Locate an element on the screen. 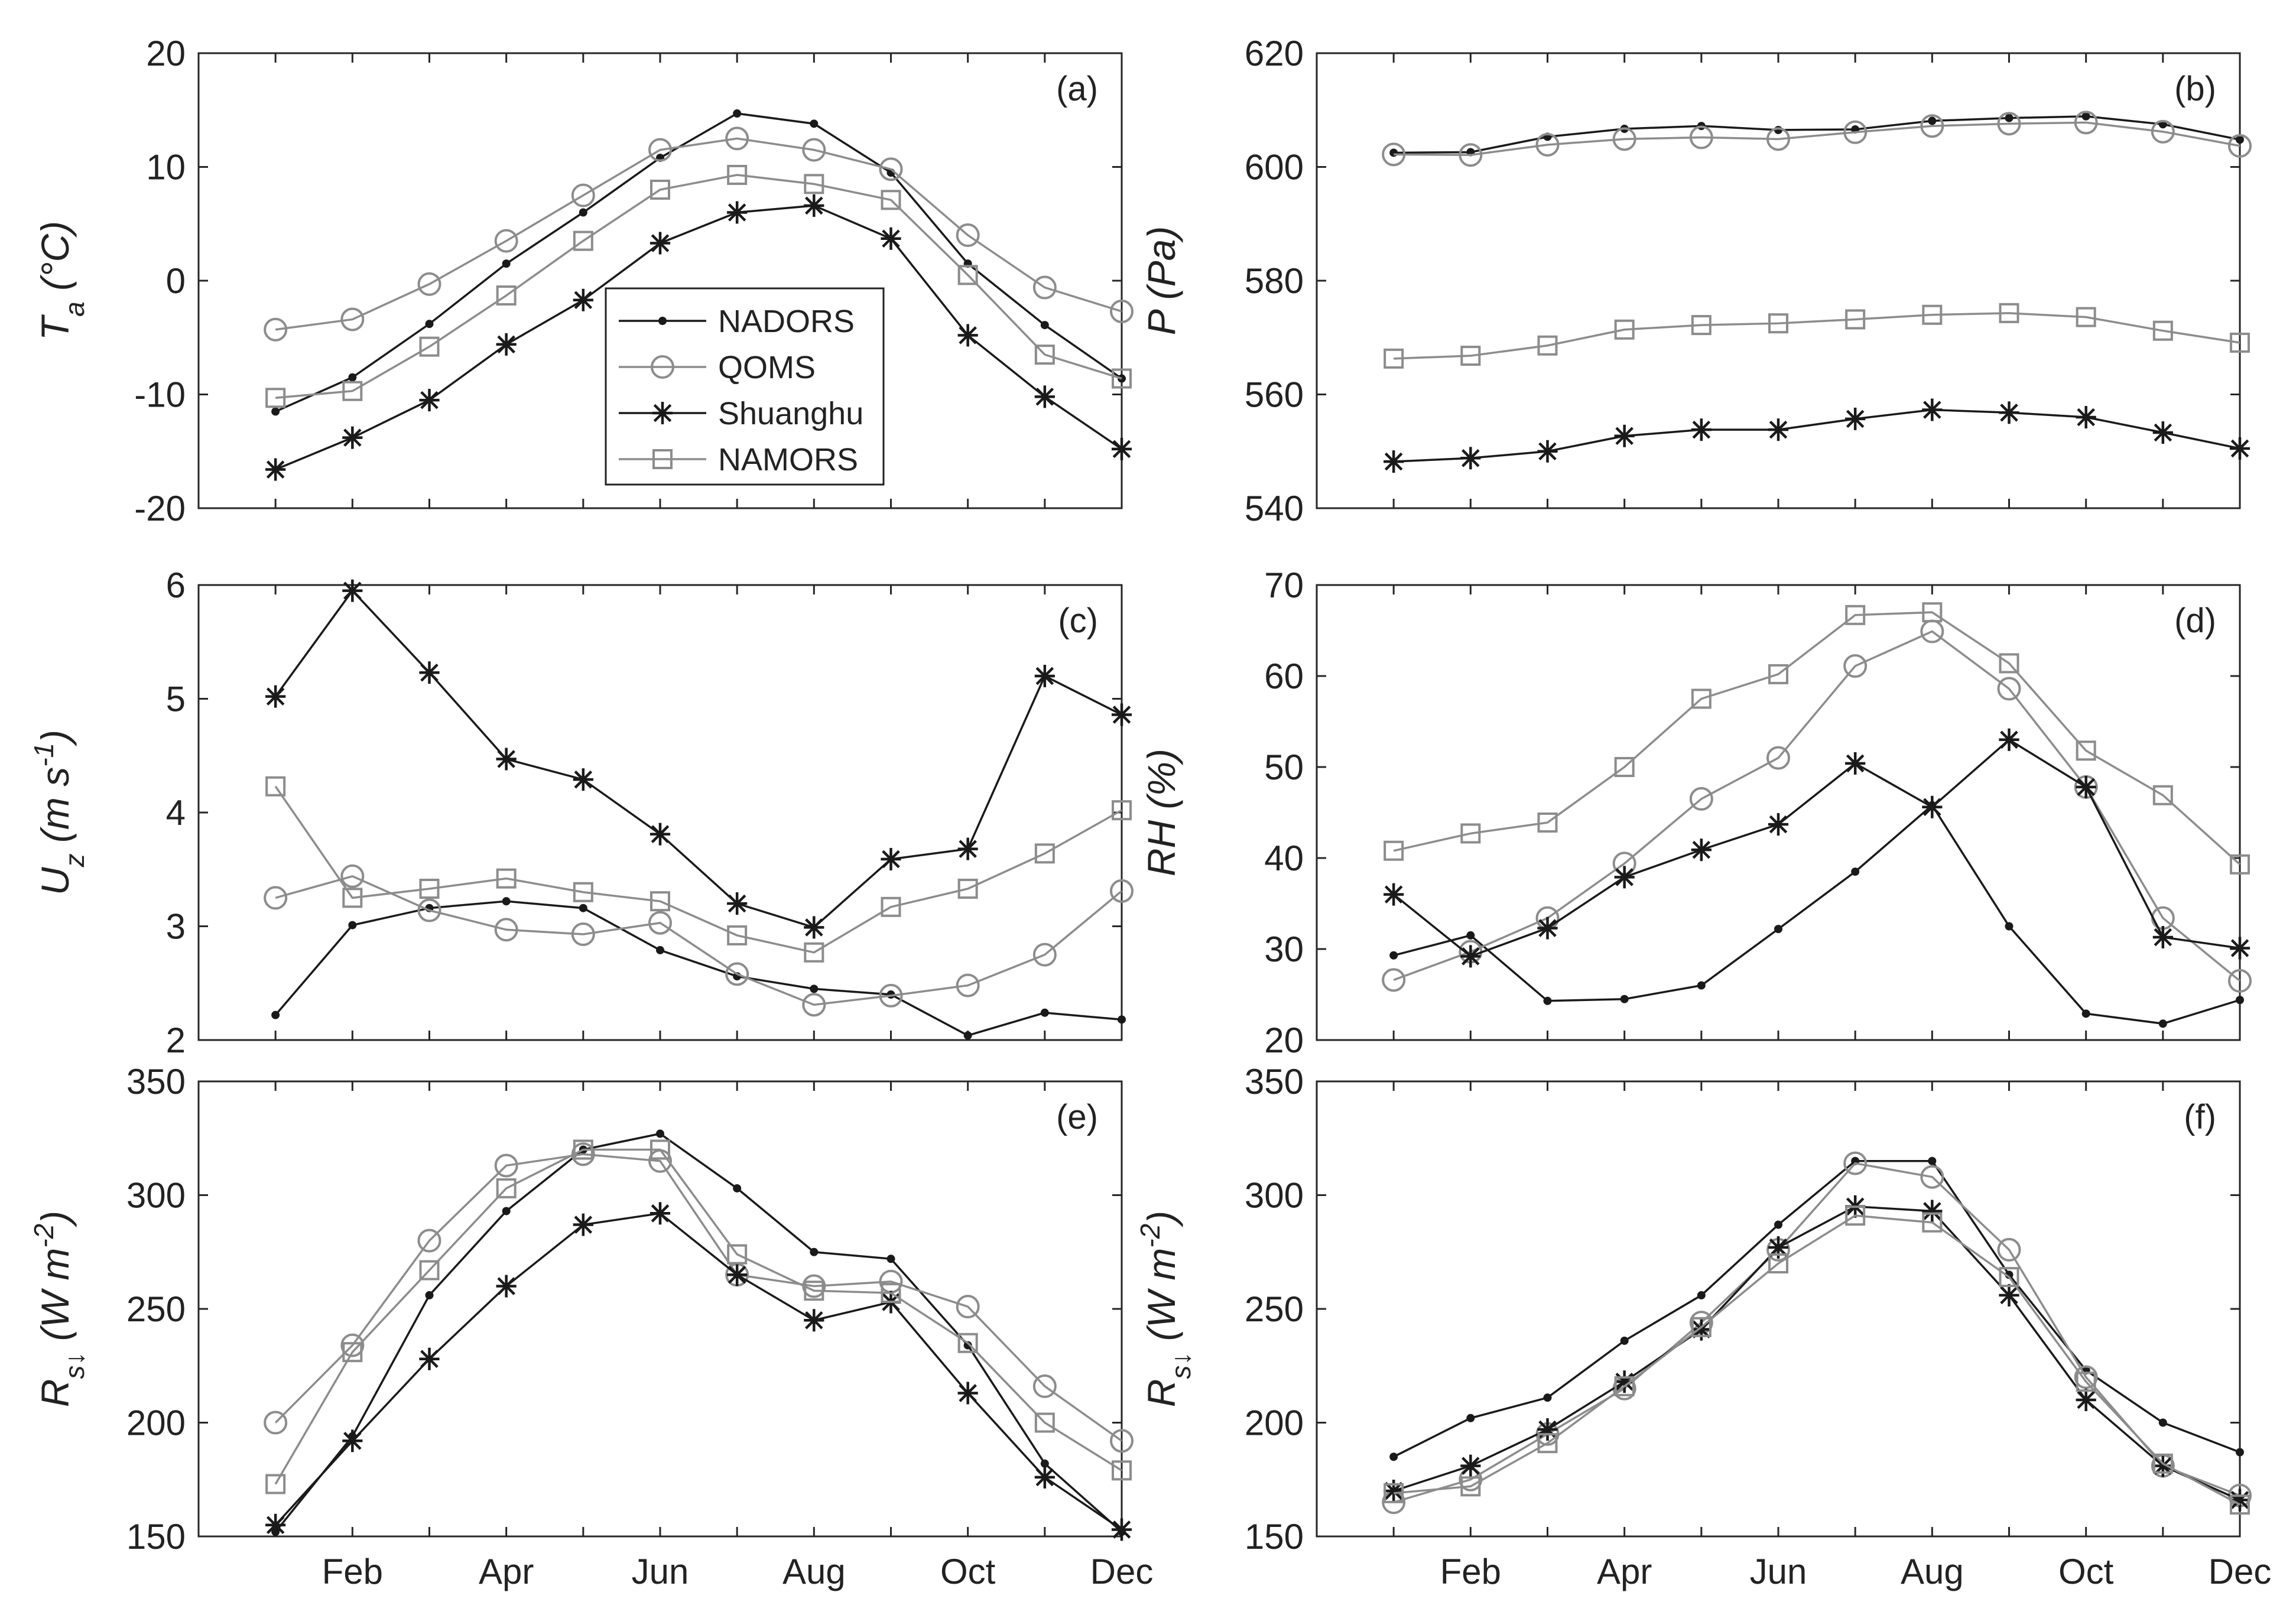 Image resolution: width=2296 pixels, height=1615 pixels. legend-entry-shuanghu: Shuanghu is located at coordinates (741, 414).